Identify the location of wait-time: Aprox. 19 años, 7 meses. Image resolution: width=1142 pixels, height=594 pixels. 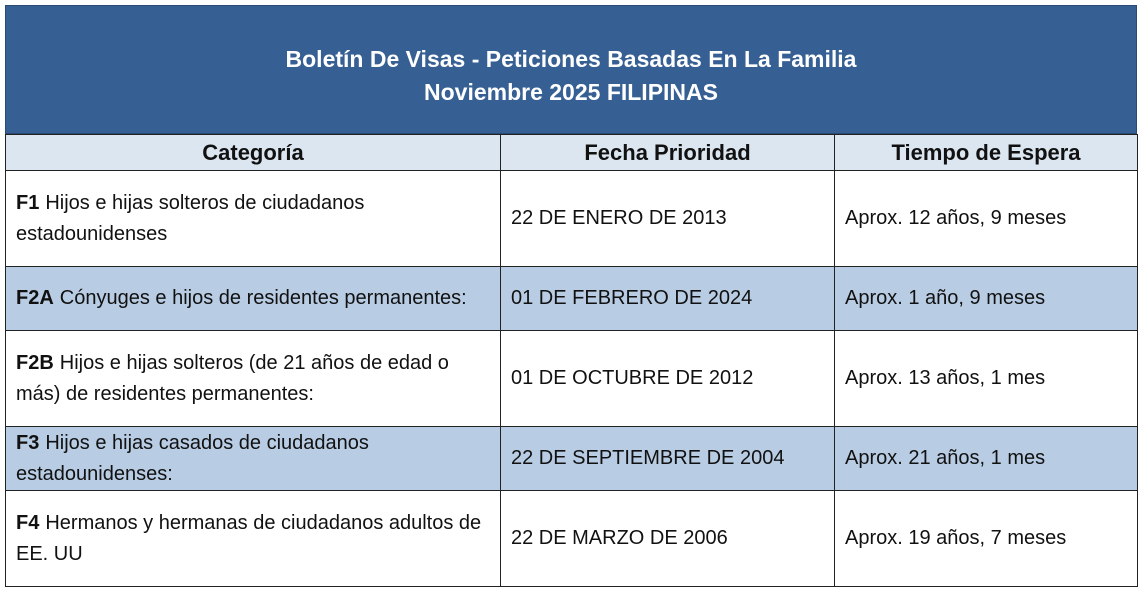
(986, 538).